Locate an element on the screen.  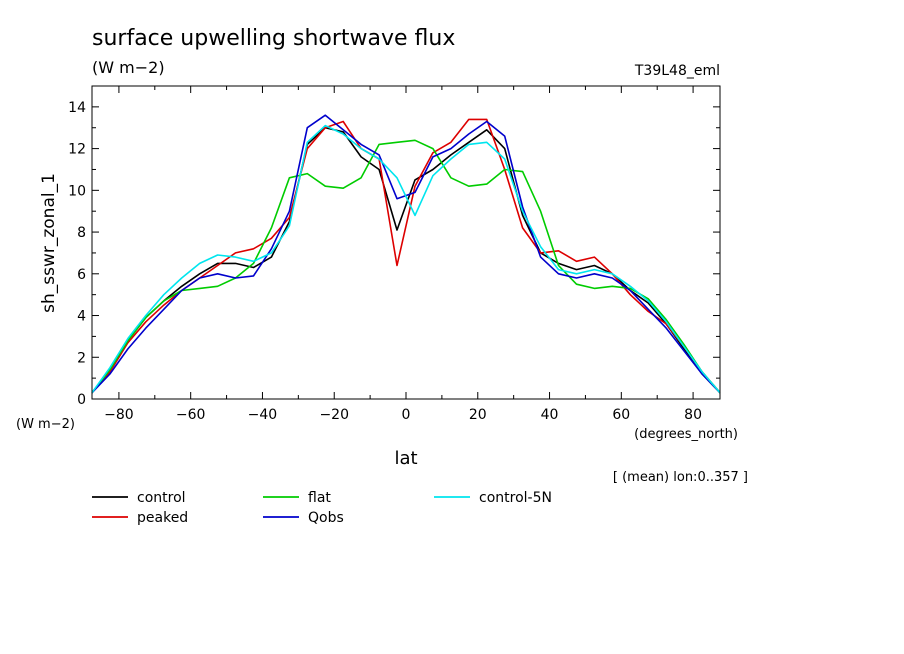
x-tick-label: 60 is located at coordinates (621, 415).